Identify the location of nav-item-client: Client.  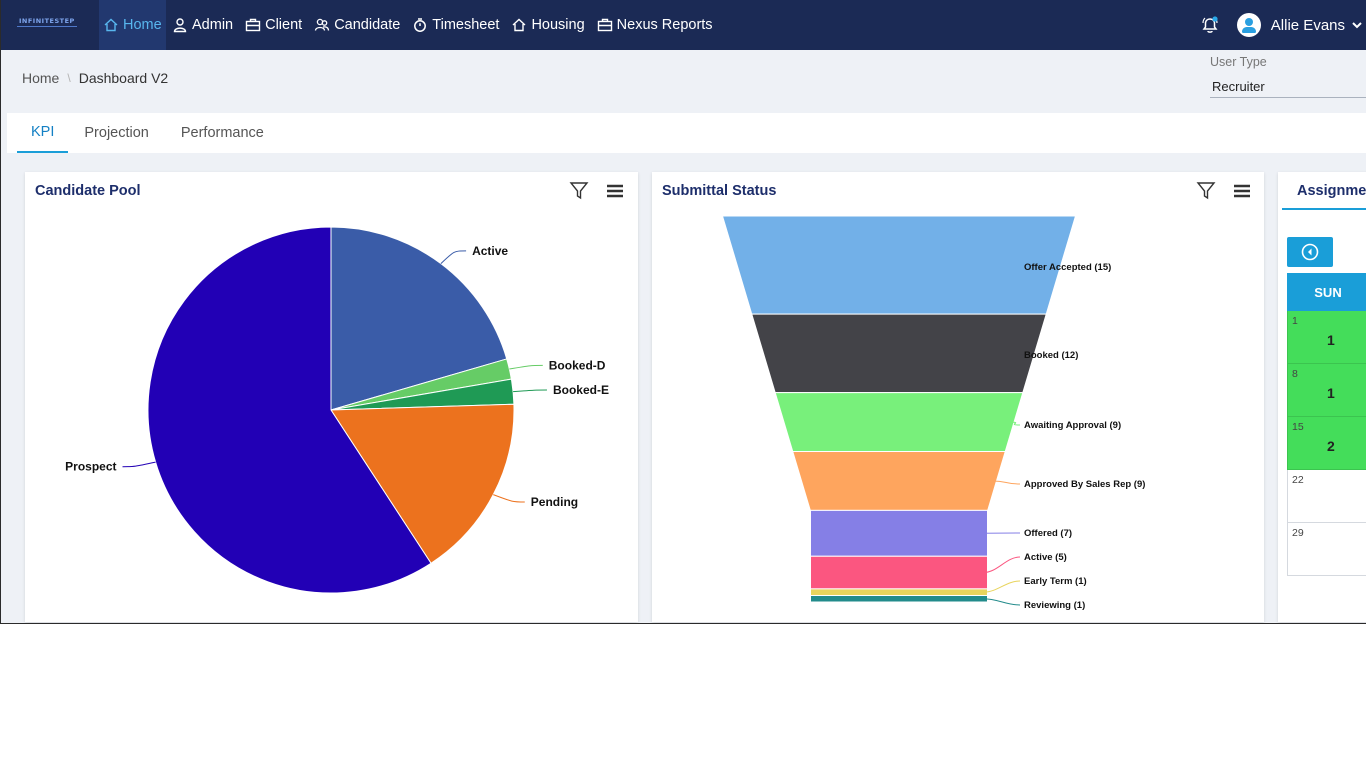
(273, 25).